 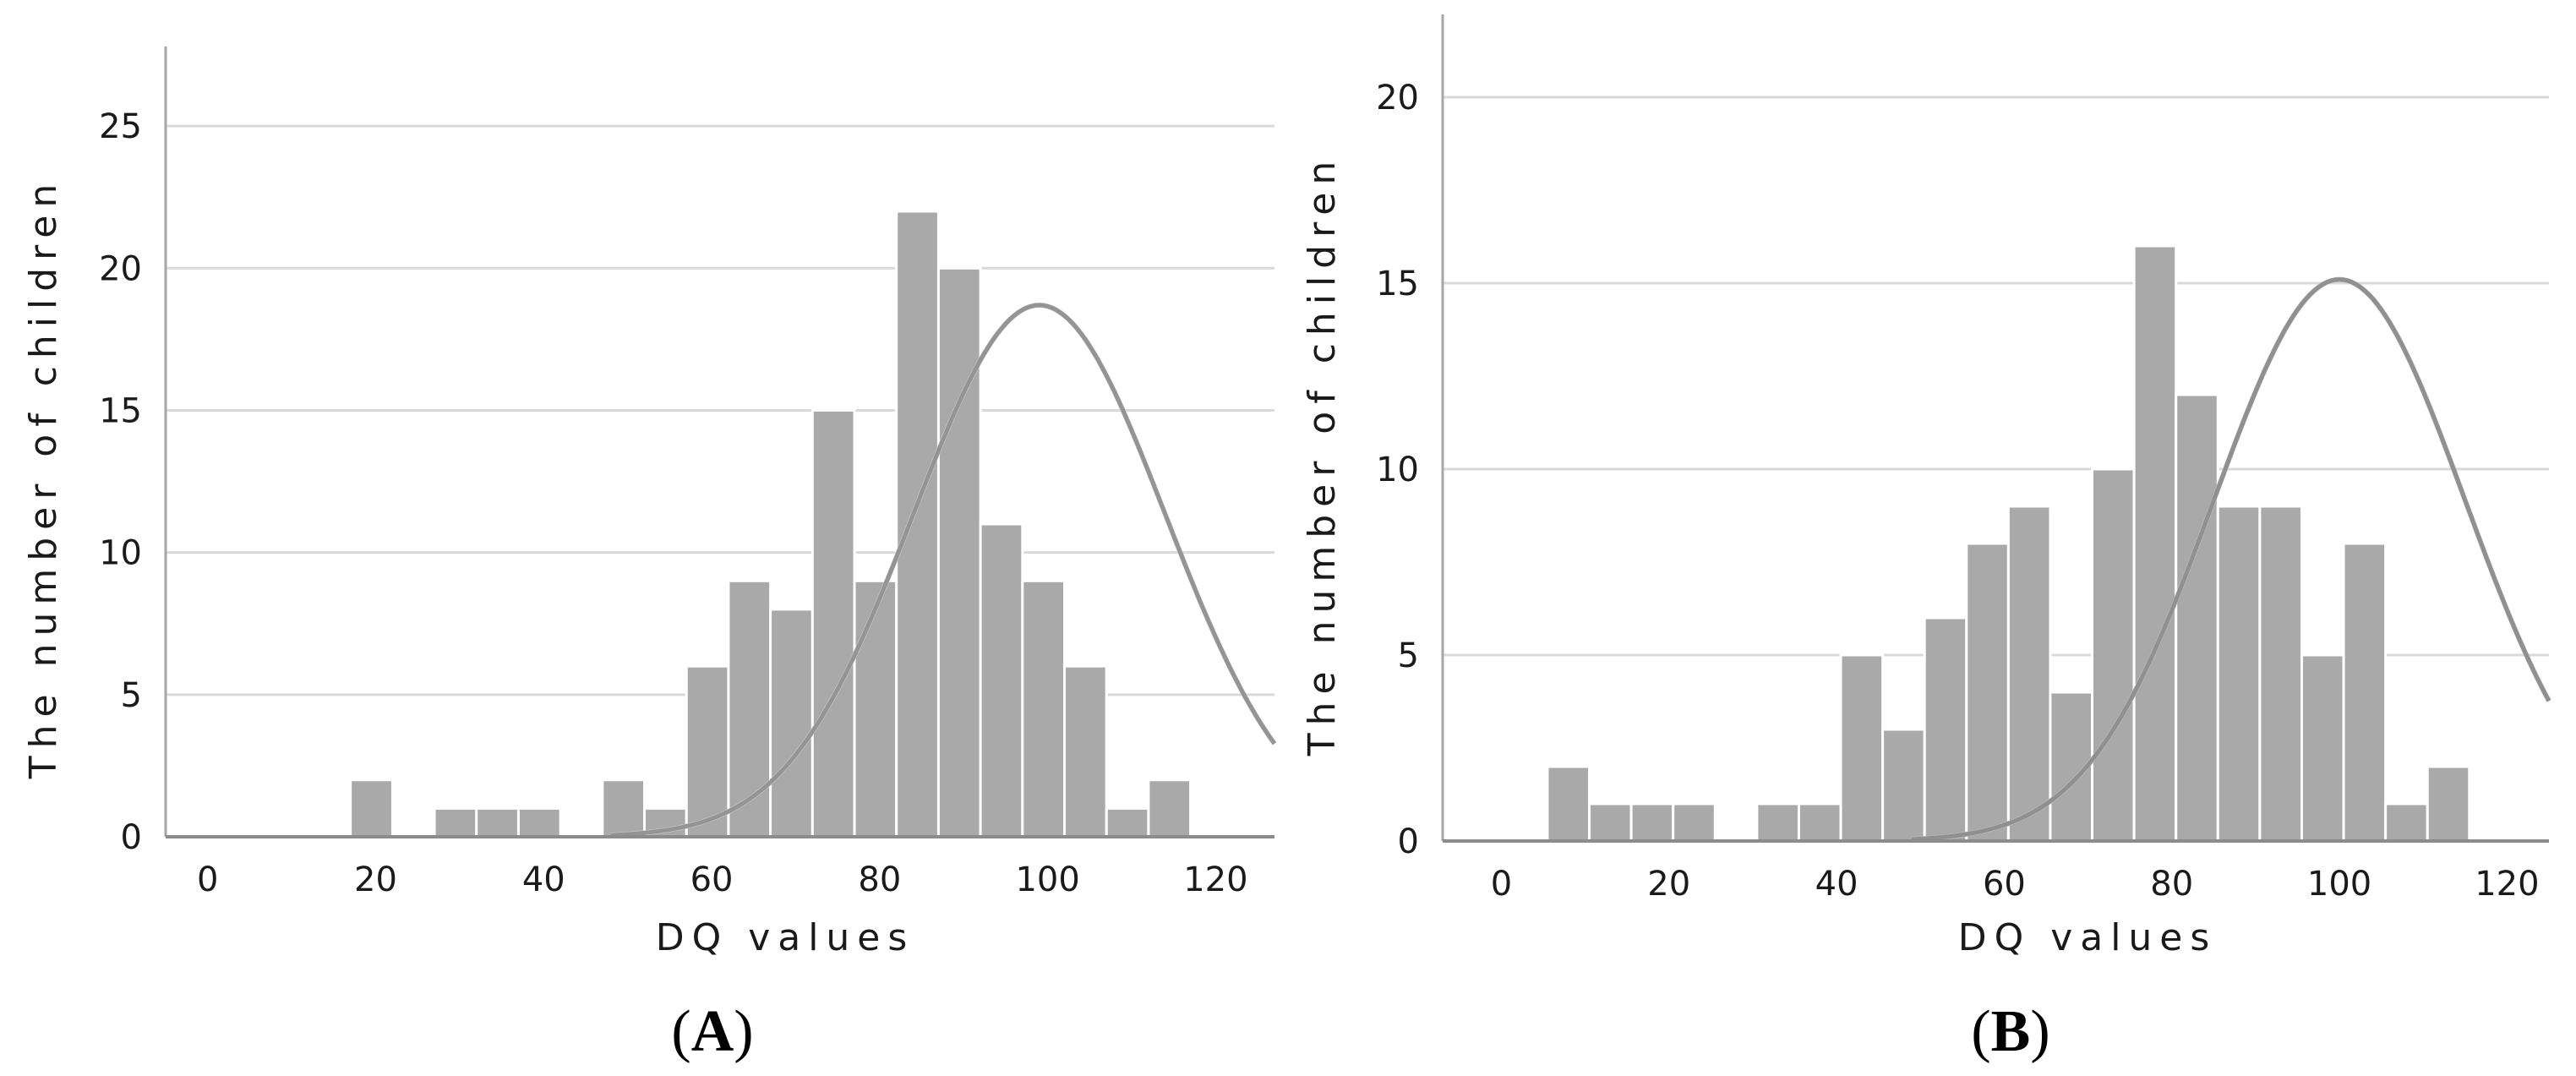 I want to click on panel-letter: A, so click(x=712, y=1031).